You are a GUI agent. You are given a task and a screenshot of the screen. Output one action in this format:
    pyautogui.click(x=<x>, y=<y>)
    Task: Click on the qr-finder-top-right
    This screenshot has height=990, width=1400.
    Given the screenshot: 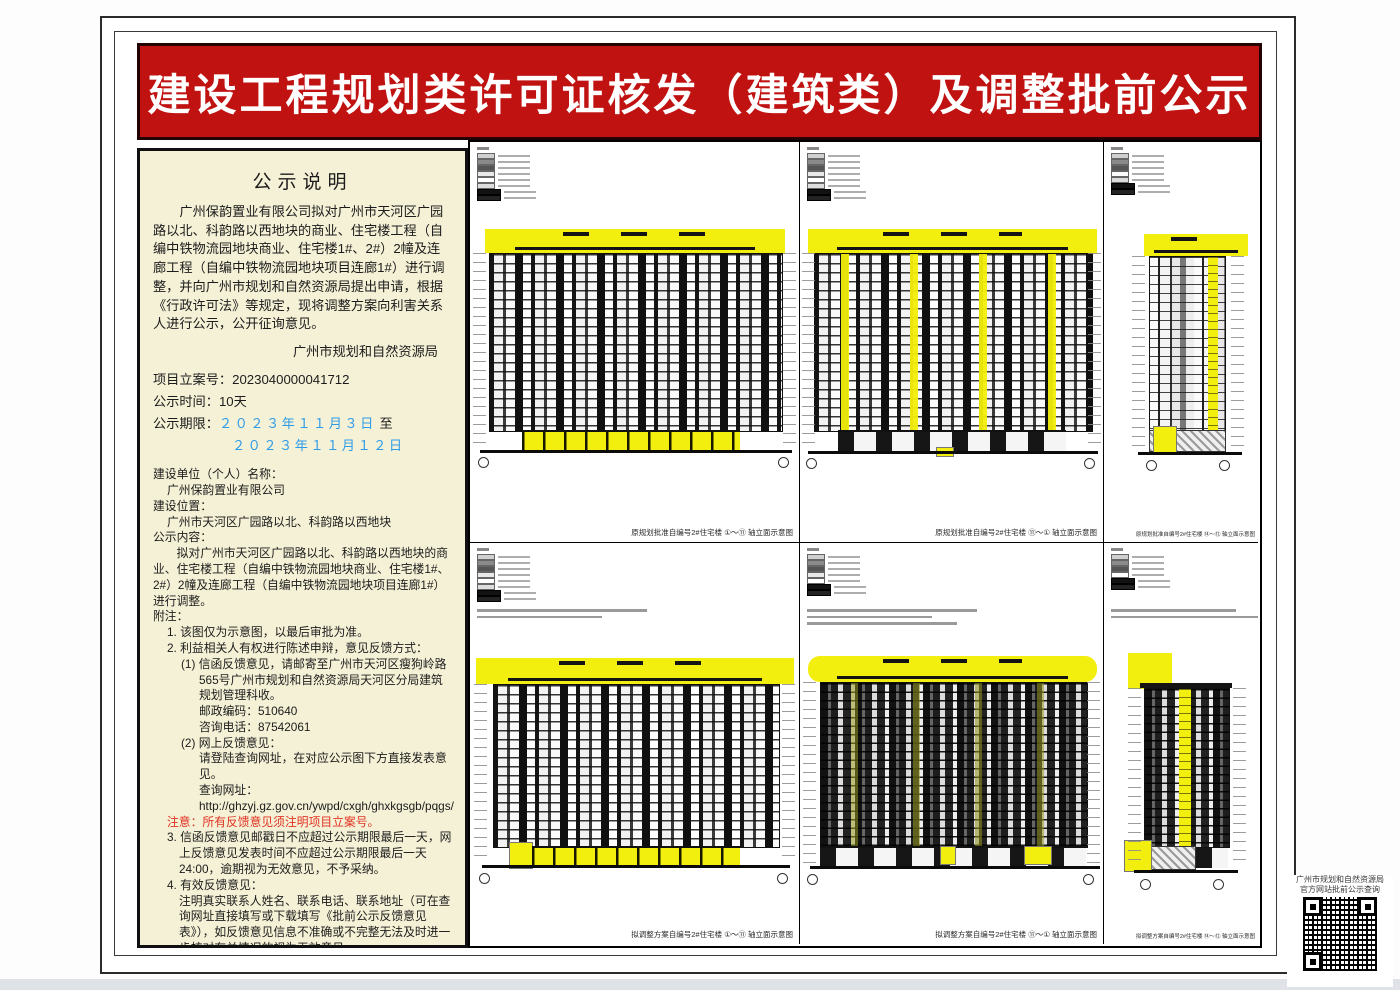 What is the action you would take?
    pyautogui.click(x=1367, y=907)
    